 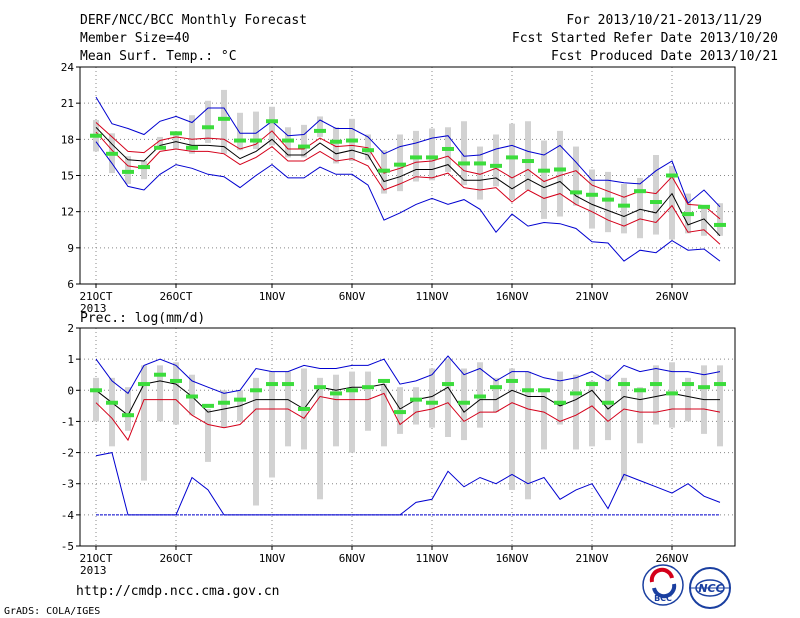 I want to click on prec-ytick-label: -5, so click(x=67, y=546).